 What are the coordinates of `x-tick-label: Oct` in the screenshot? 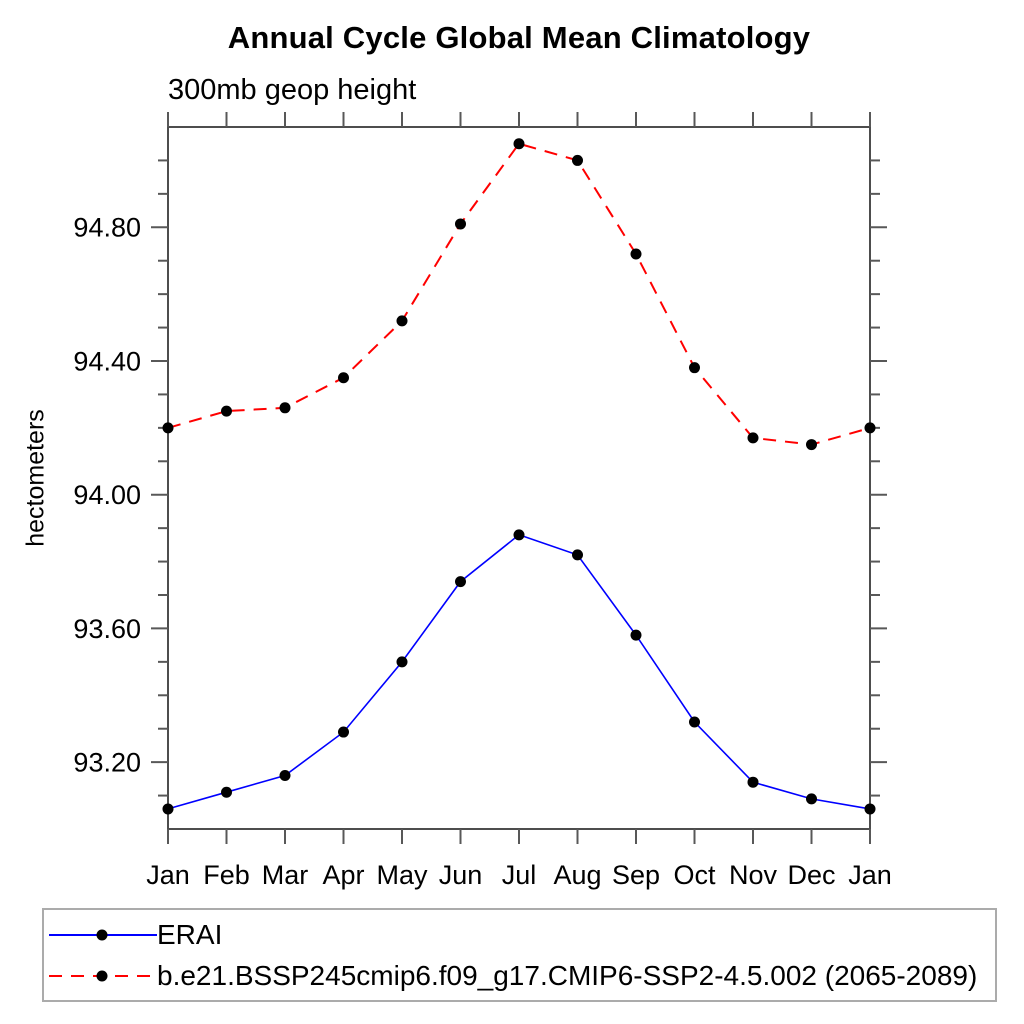 It's located at (694, 875).